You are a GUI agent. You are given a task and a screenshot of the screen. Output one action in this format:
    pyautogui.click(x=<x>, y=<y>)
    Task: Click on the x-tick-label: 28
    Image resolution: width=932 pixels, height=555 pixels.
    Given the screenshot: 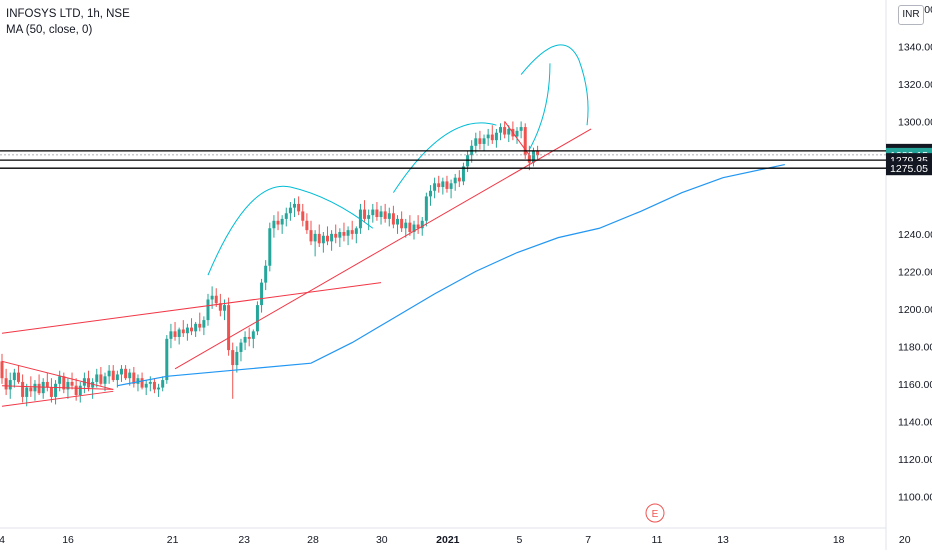 What is the action you would take?
    pyautogui.click(x=313, y=540)
    